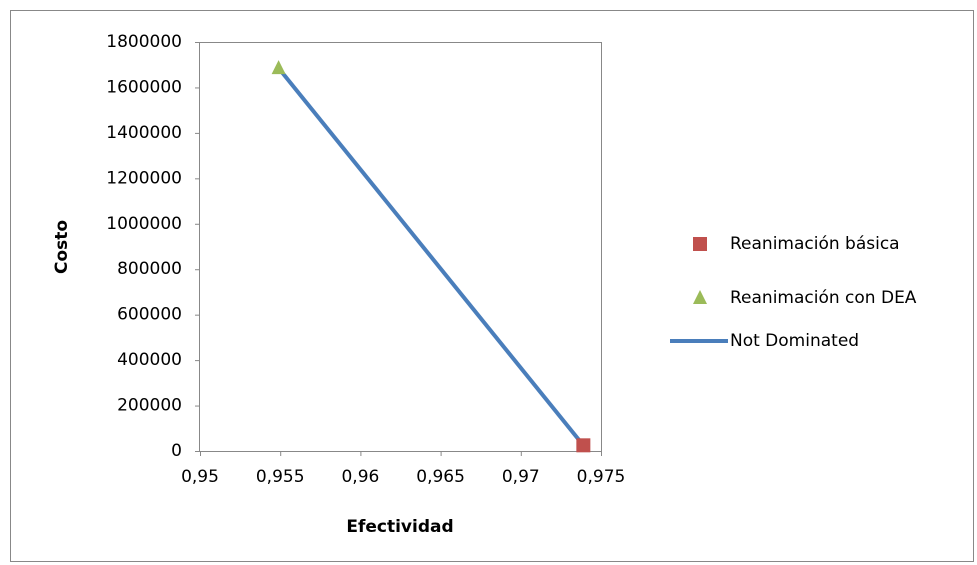  I want to click on y-axis-title: Costo, so click(62, 247).